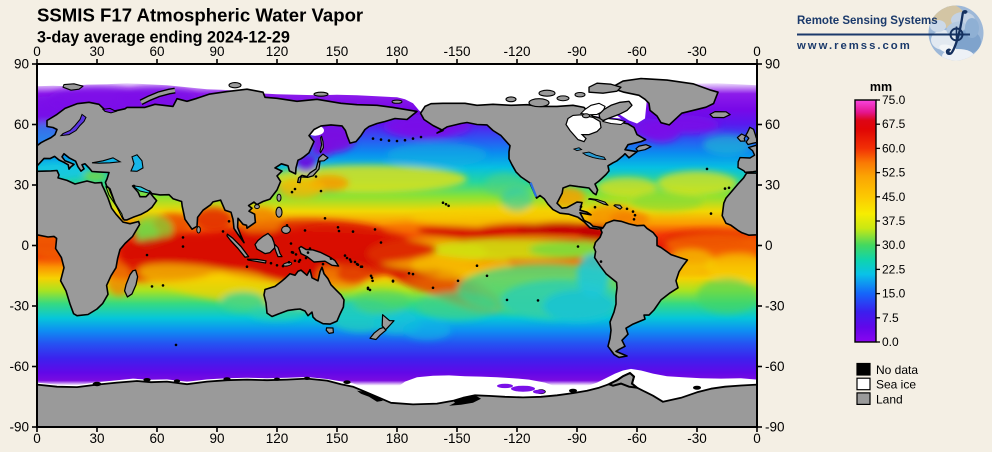 The height and width of the screenshot is (452, 992). Describe the element at coordinates (894, 269) in the screenshot. I see `svg-text: 22.5` at that location.